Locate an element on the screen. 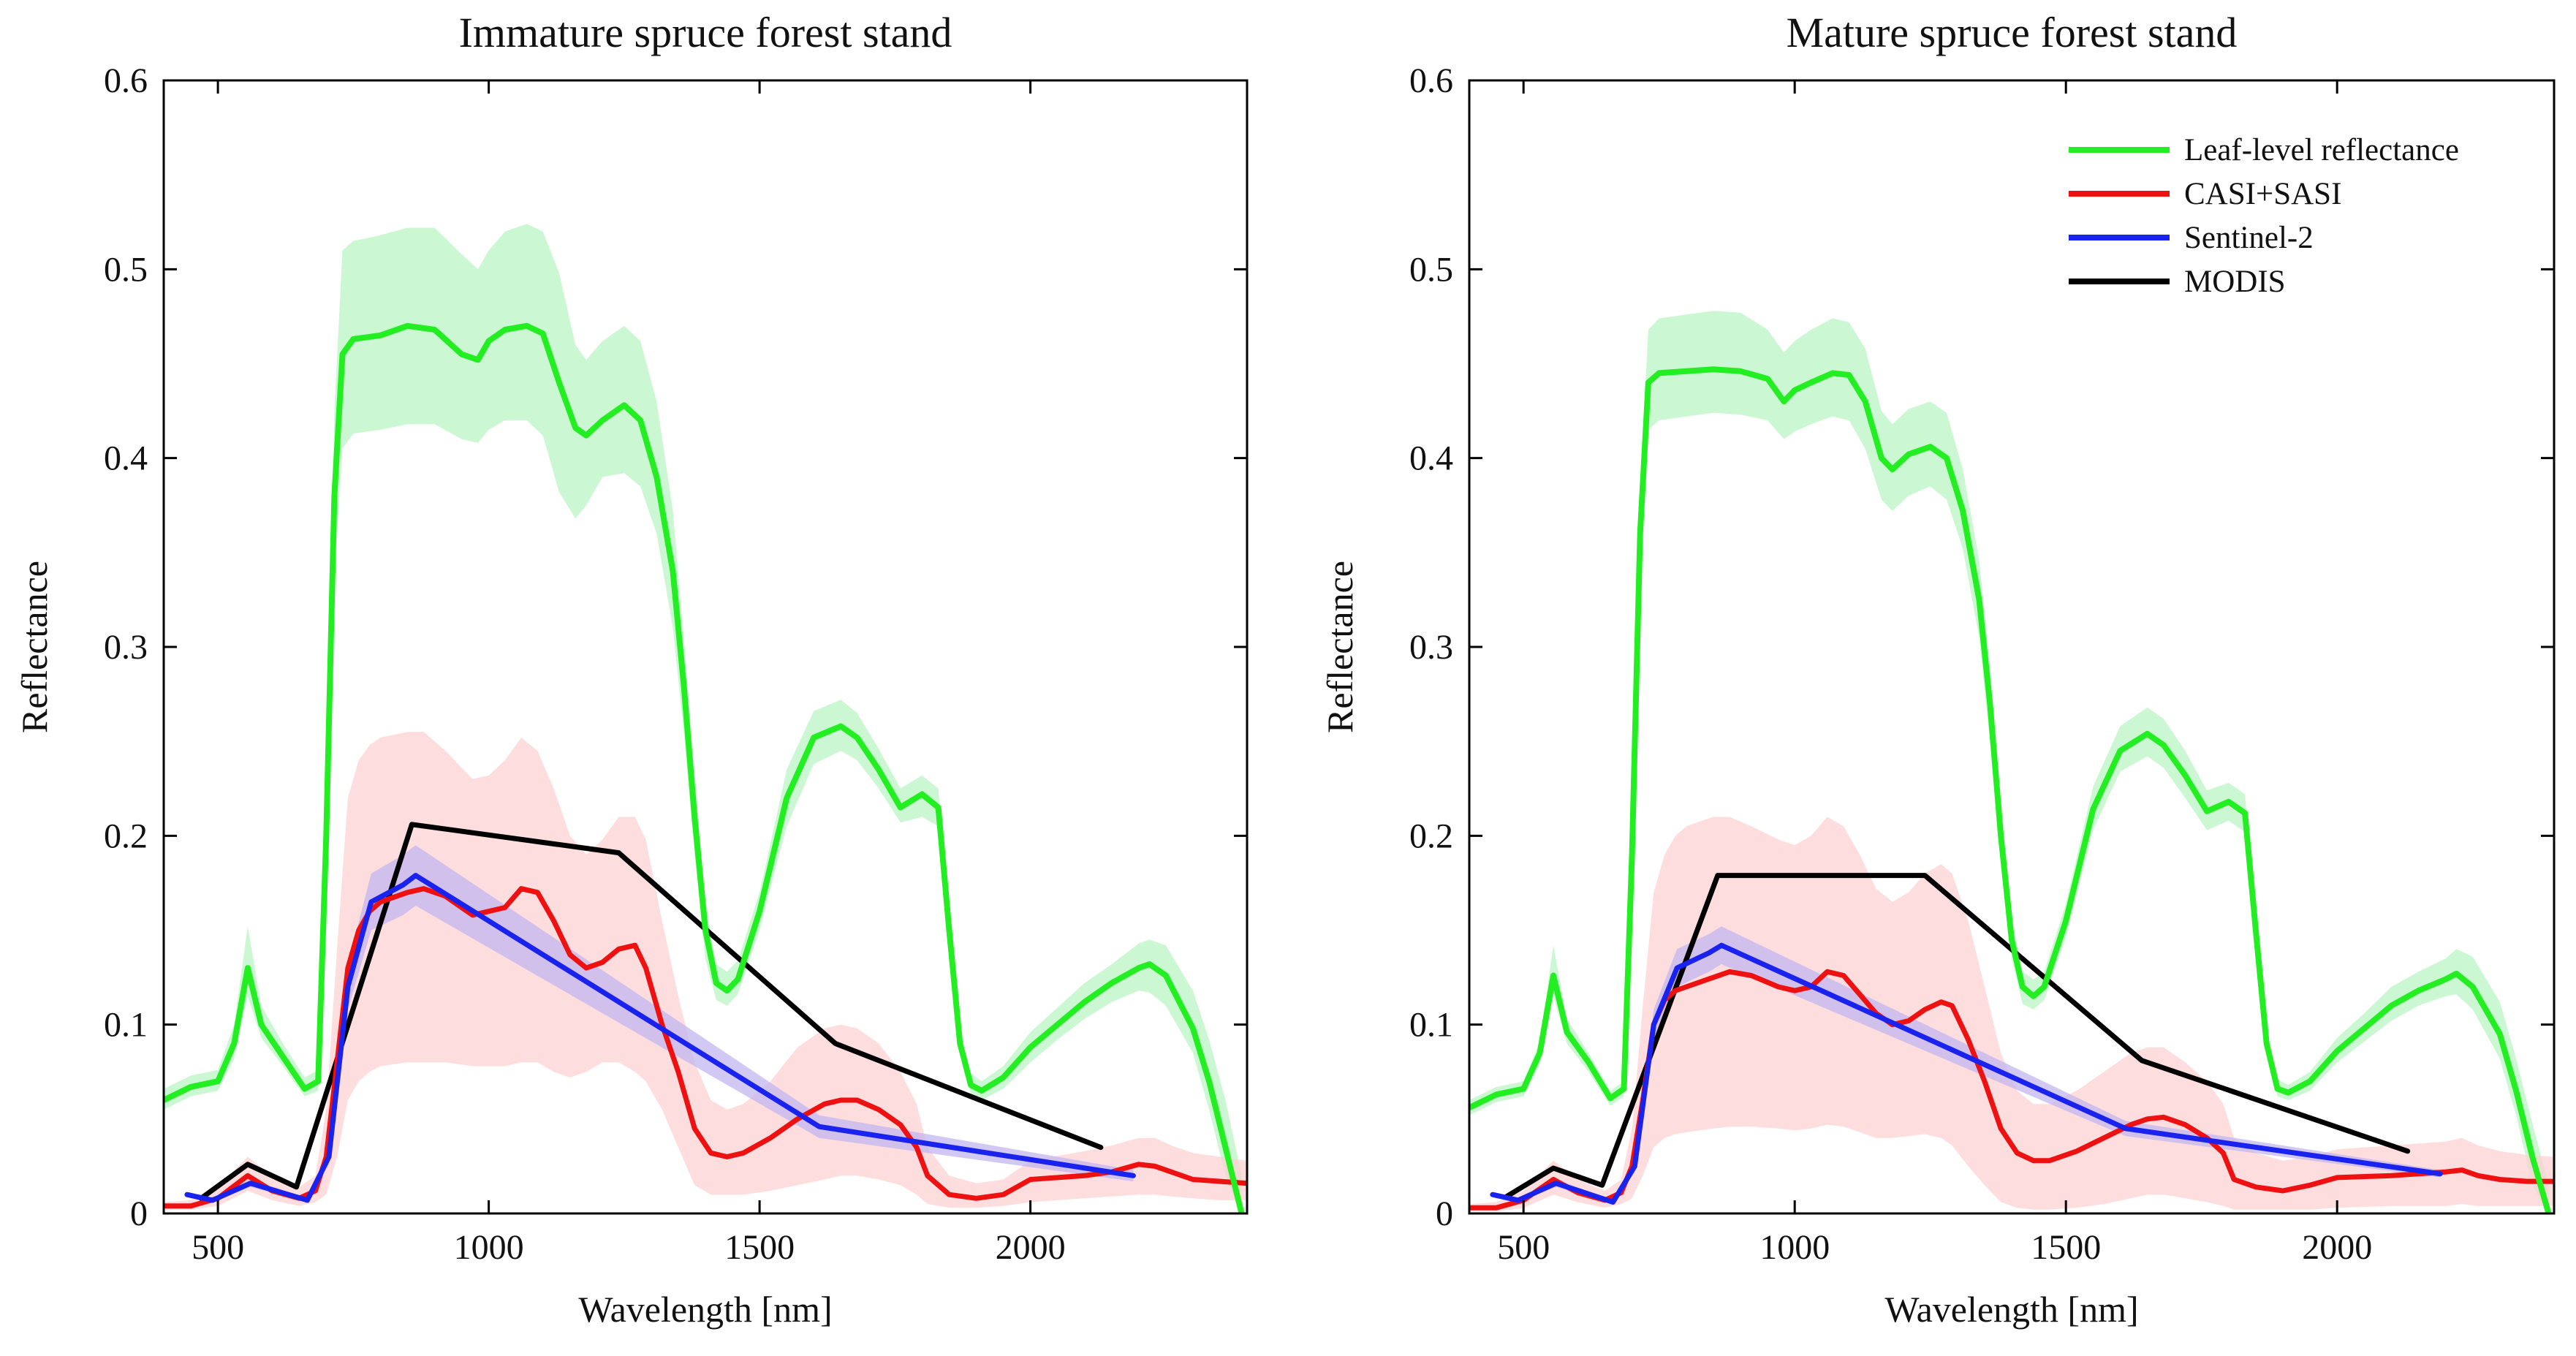 The width and height of the screenshot is (2576, 1356). legend-label-0: Leaf-level reflectance is located at coordinates (2321, 150).